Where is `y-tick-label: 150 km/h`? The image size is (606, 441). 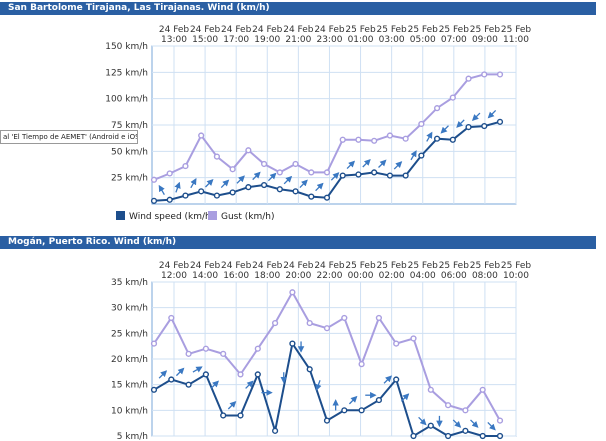
y-tick-label: 150 km/h is located at coordinates (126, 47).